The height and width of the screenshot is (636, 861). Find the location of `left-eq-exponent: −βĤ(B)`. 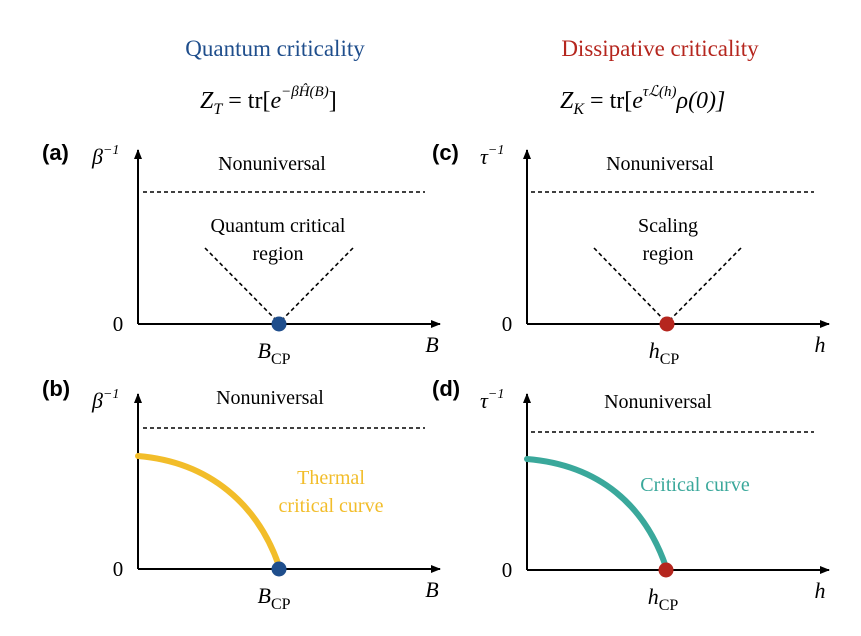

left-eq-exponent: −βĤ(B) is located at coordinates (305, 91).